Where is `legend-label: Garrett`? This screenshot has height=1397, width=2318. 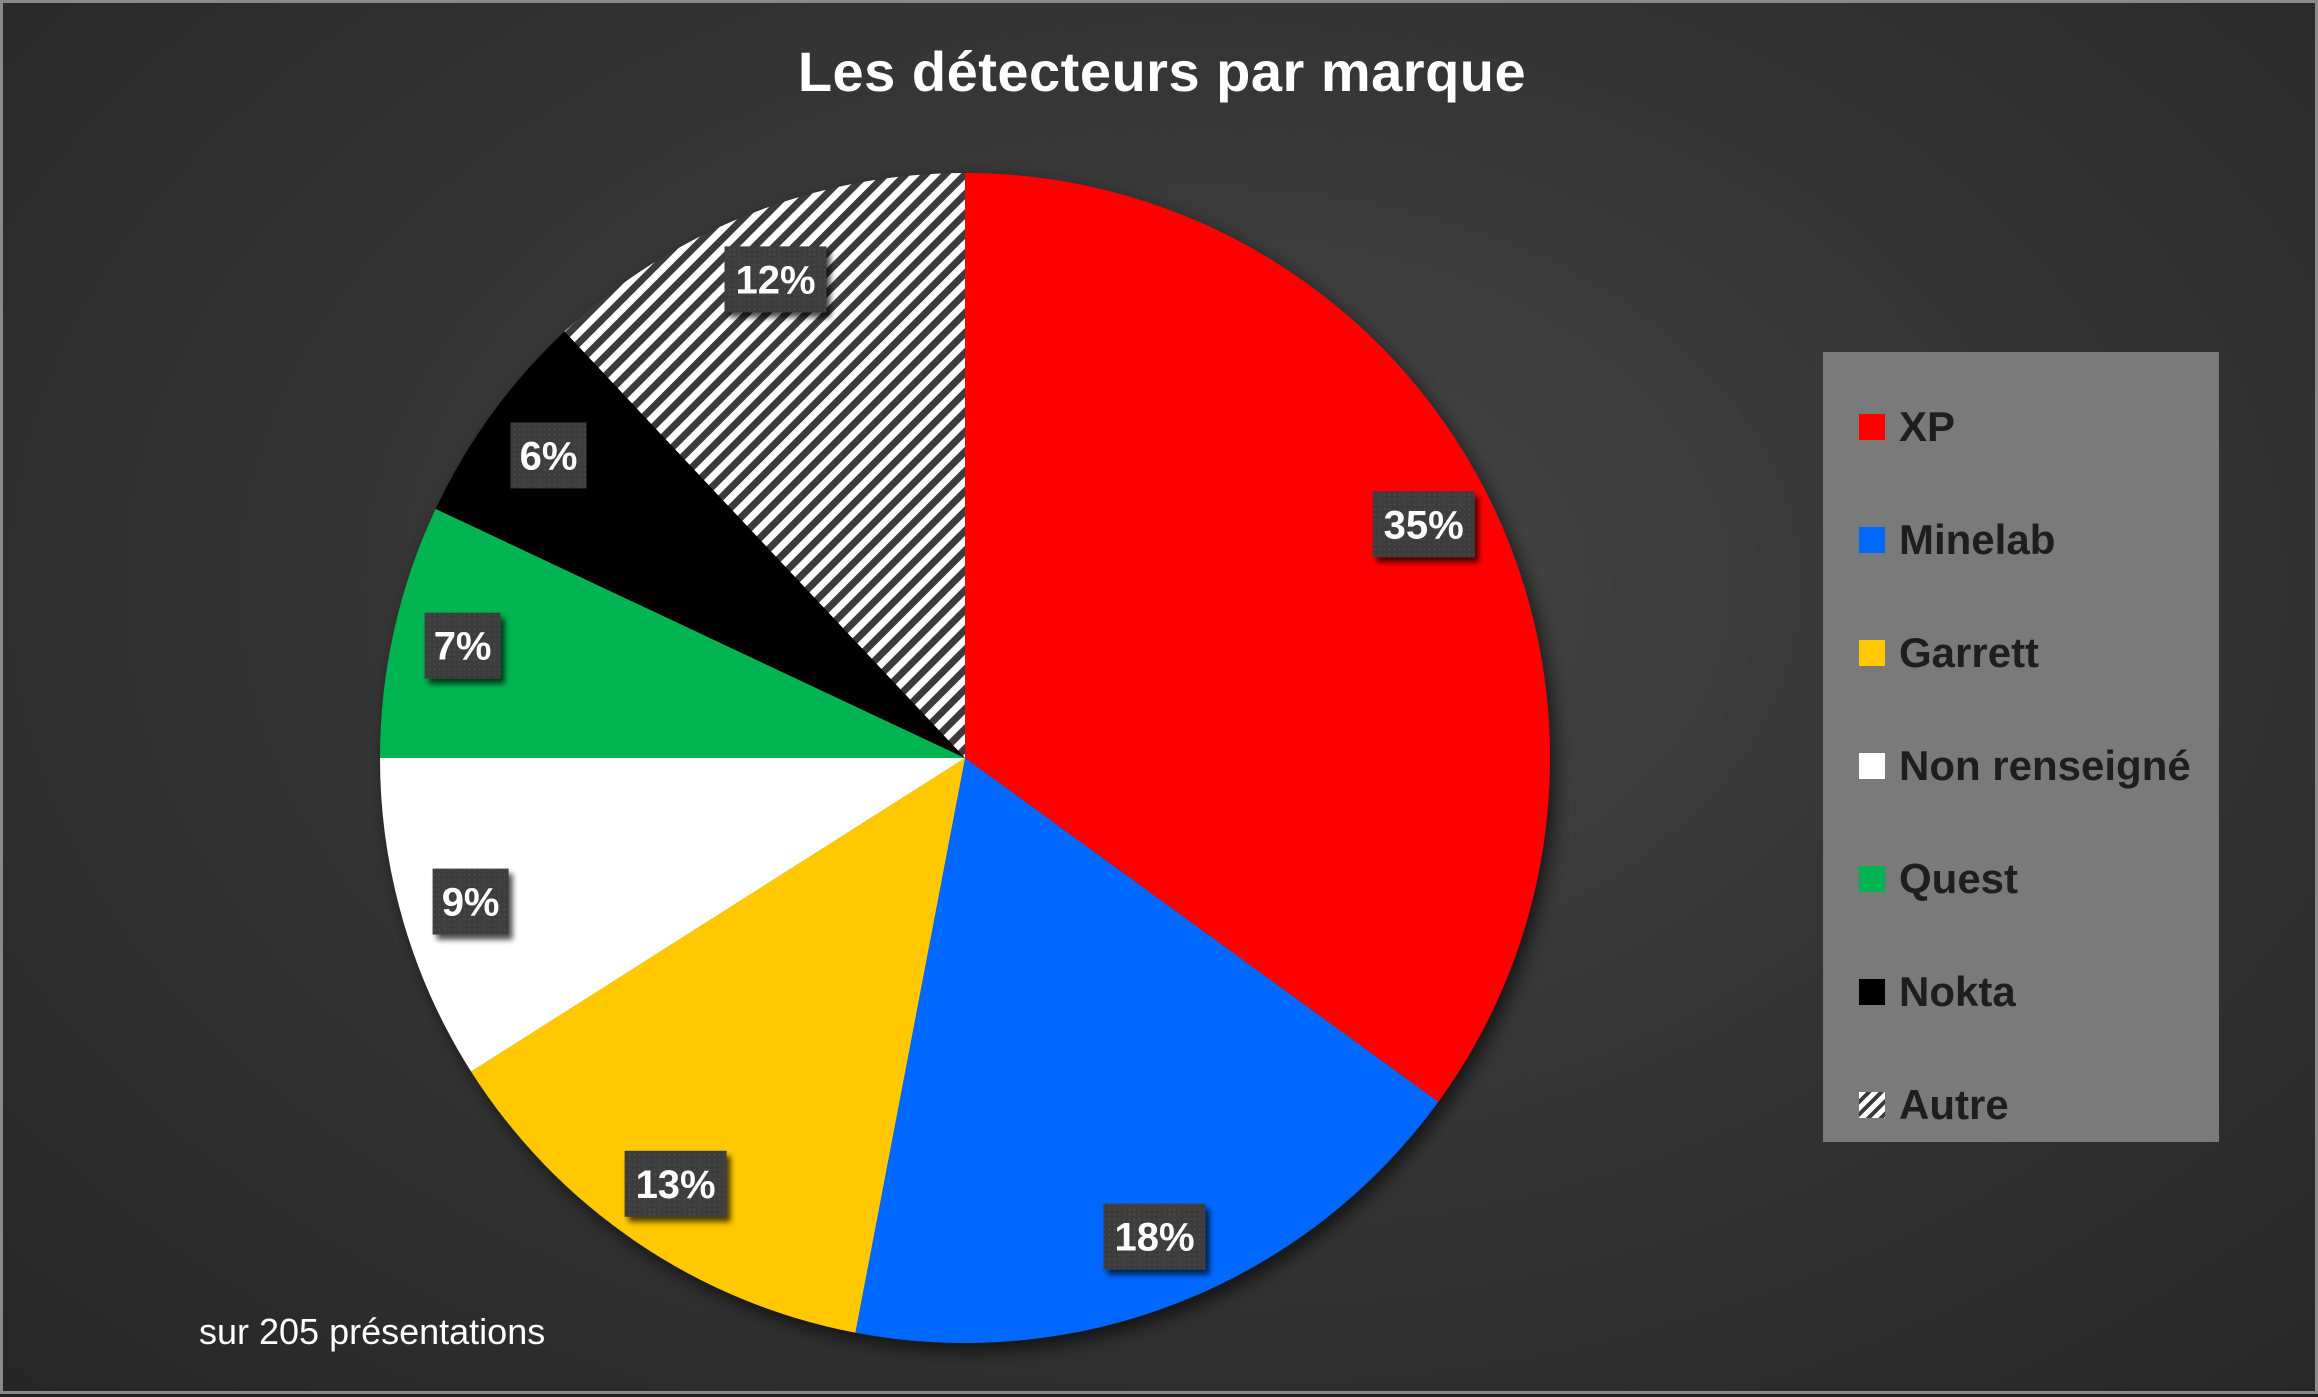 legend-label: Garrett is located at coordinates (1969, 652).